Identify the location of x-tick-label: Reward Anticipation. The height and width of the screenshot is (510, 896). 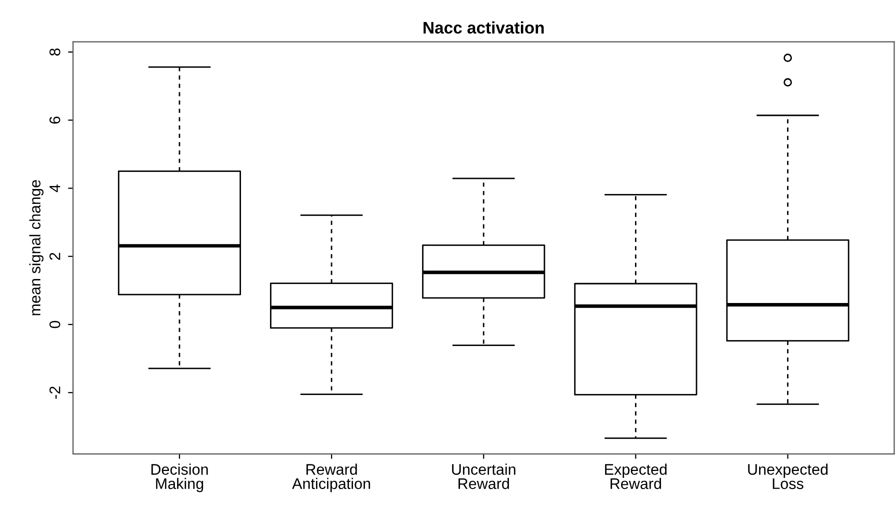
(331, 478).